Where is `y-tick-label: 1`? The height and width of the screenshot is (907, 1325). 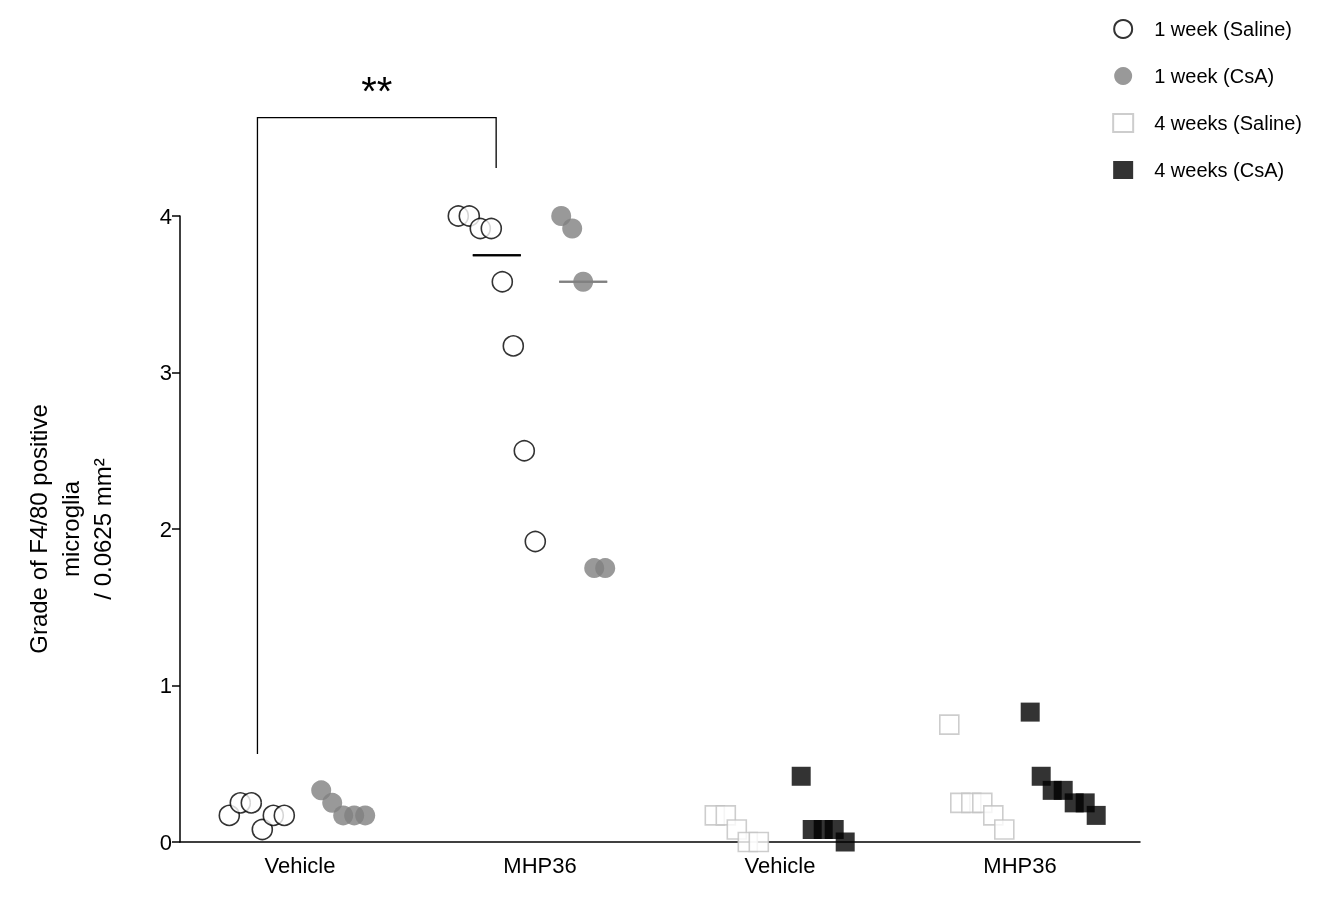
y-tick-label: 1 is located at coordinates (165, 685).